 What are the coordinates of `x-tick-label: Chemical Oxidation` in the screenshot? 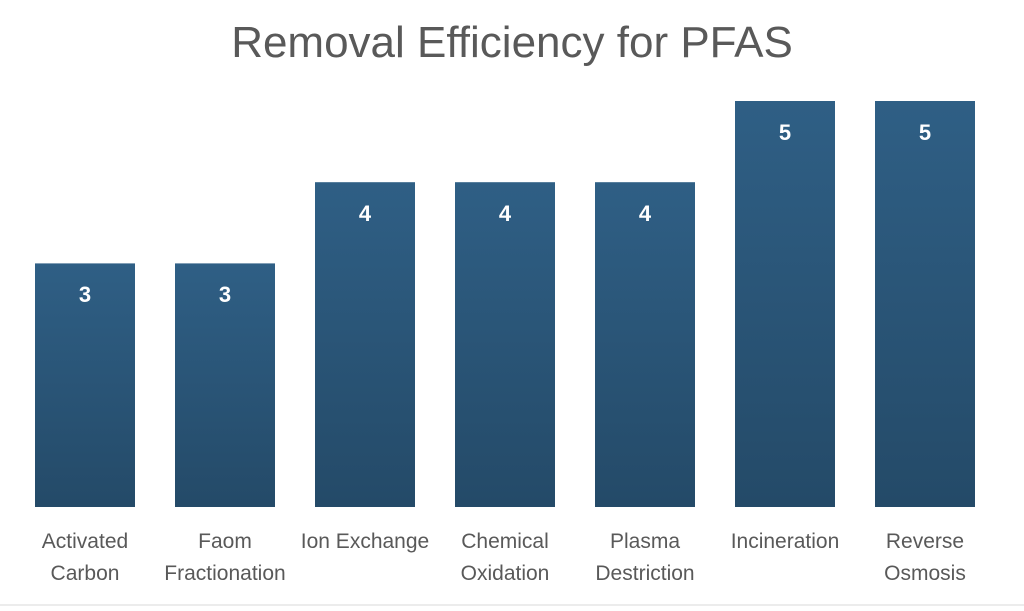 It's located at (505, 557).